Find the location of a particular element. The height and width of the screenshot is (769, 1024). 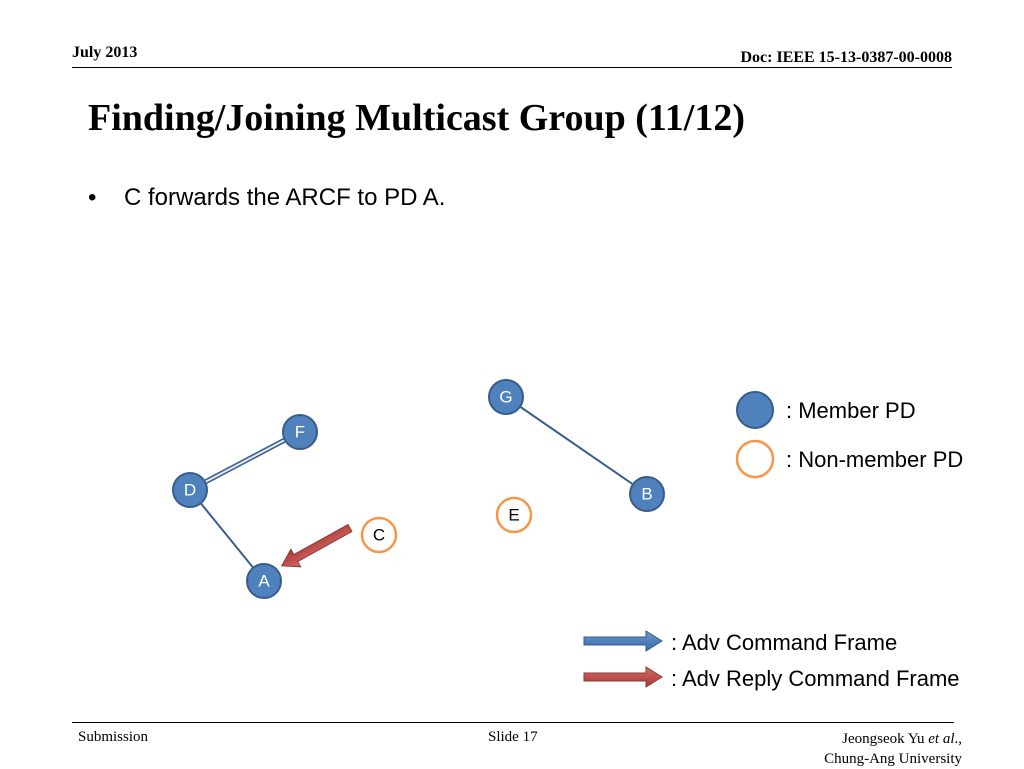

svg-text: B is located at coordinates (646, 494).